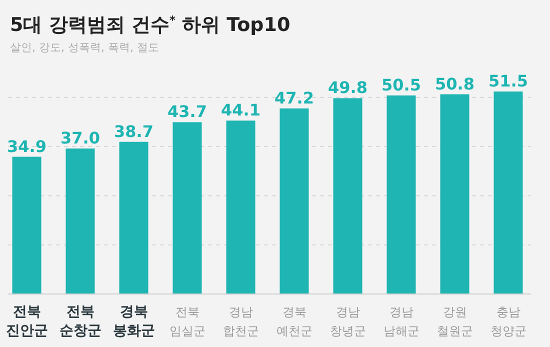 This screenshot has height=347, width=550. What do you see at coordinates (294, 98) in the screenshot?
I see `data-label: 47.2` at bounding box center [294, 98].